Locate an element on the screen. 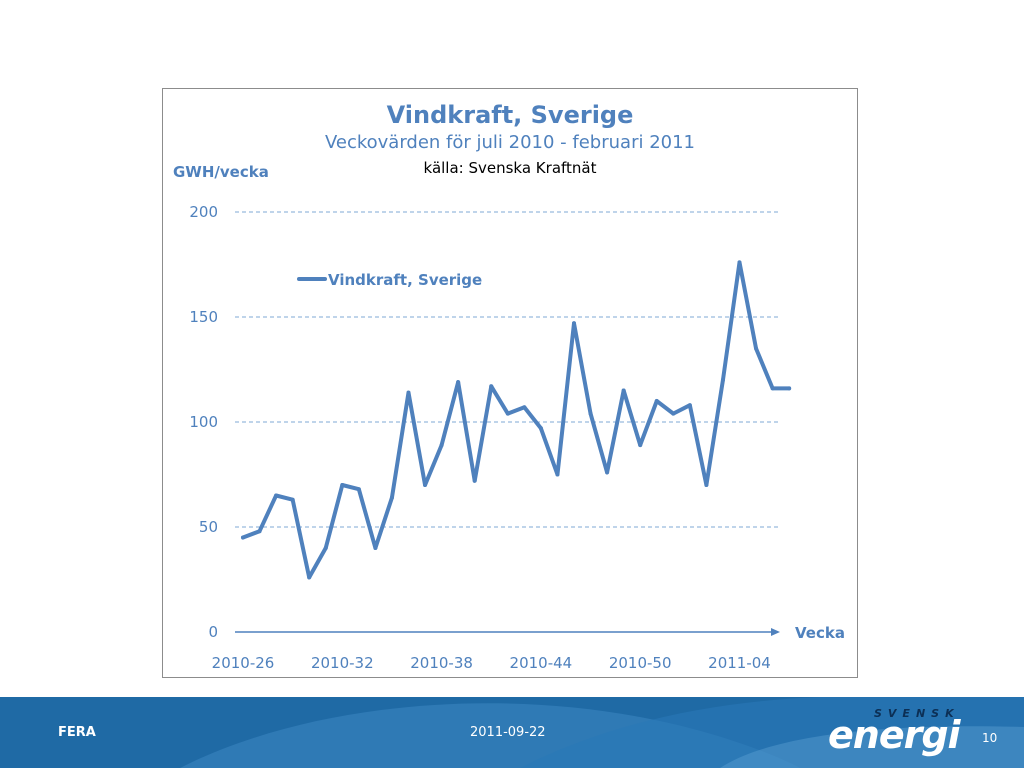 Image resolution: width=1024 pixels, height=768 pixels. y-tick-label-150: 150 is located at coordinates (203, 317).